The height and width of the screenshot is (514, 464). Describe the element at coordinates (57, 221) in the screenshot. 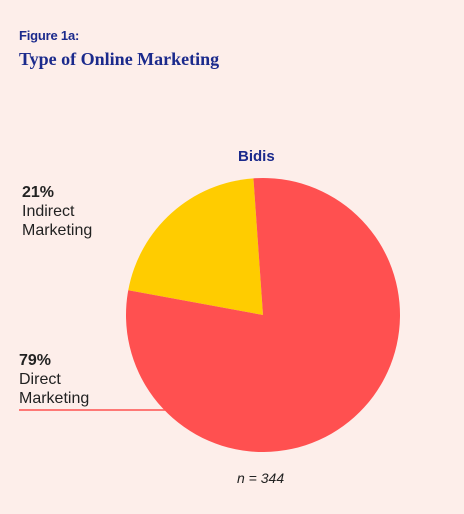

I see `slice-name: Indirect Marketing` at that location.